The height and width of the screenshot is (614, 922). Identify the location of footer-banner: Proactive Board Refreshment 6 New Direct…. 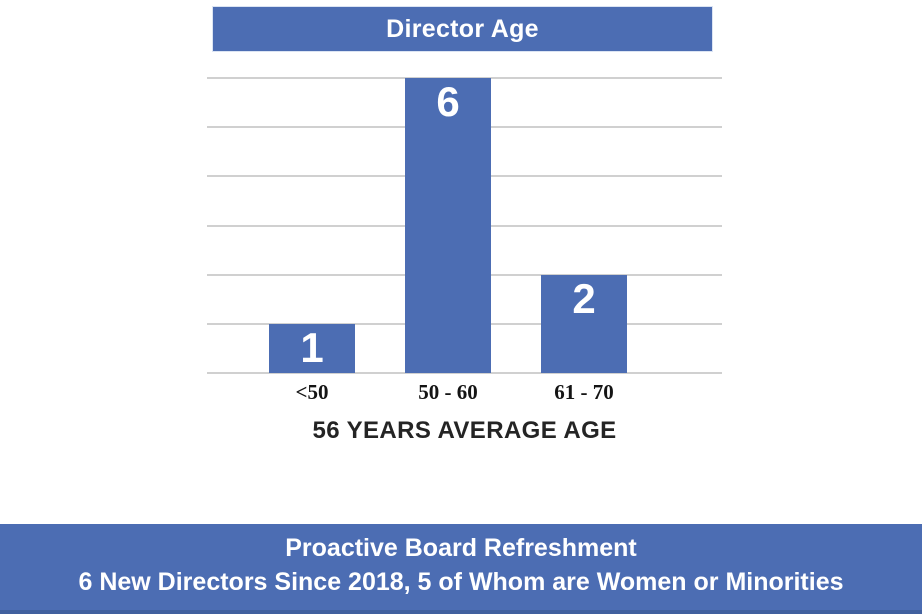
(461, 569).